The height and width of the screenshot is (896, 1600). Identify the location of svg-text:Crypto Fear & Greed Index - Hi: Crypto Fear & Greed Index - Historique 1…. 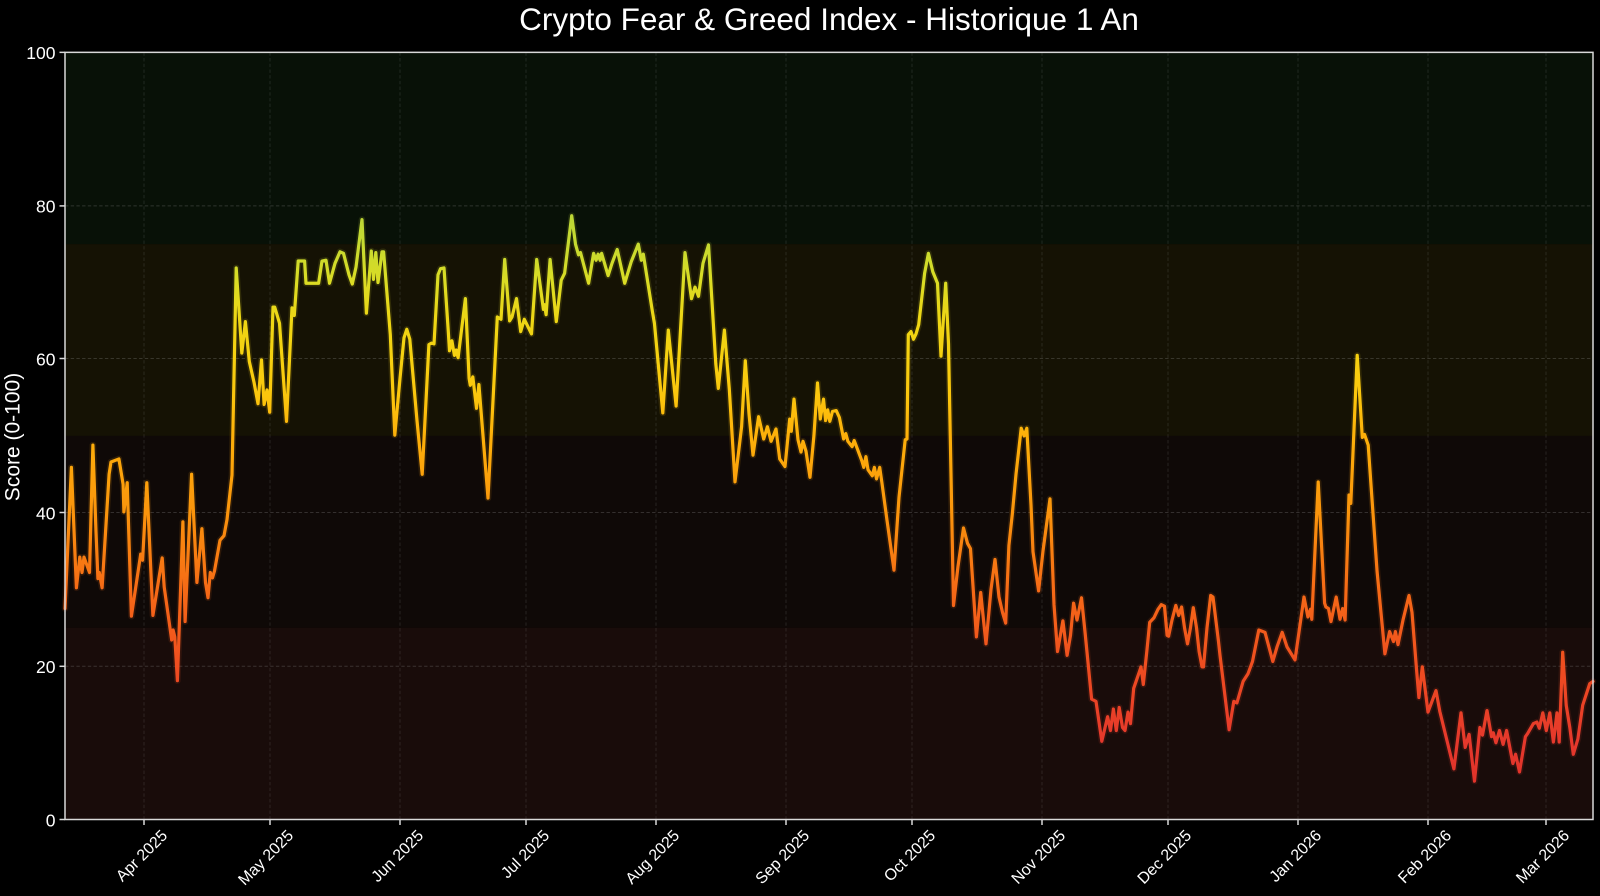
(829, 19).